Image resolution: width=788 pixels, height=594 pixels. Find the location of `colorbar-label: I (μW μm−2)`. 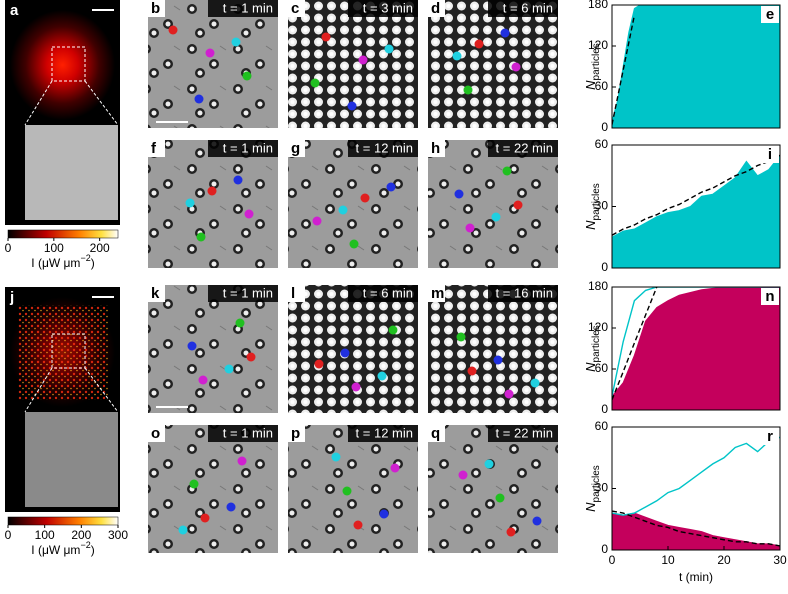

colorbar-label: I (μW μm−2) is located at coordinates (62, 548).